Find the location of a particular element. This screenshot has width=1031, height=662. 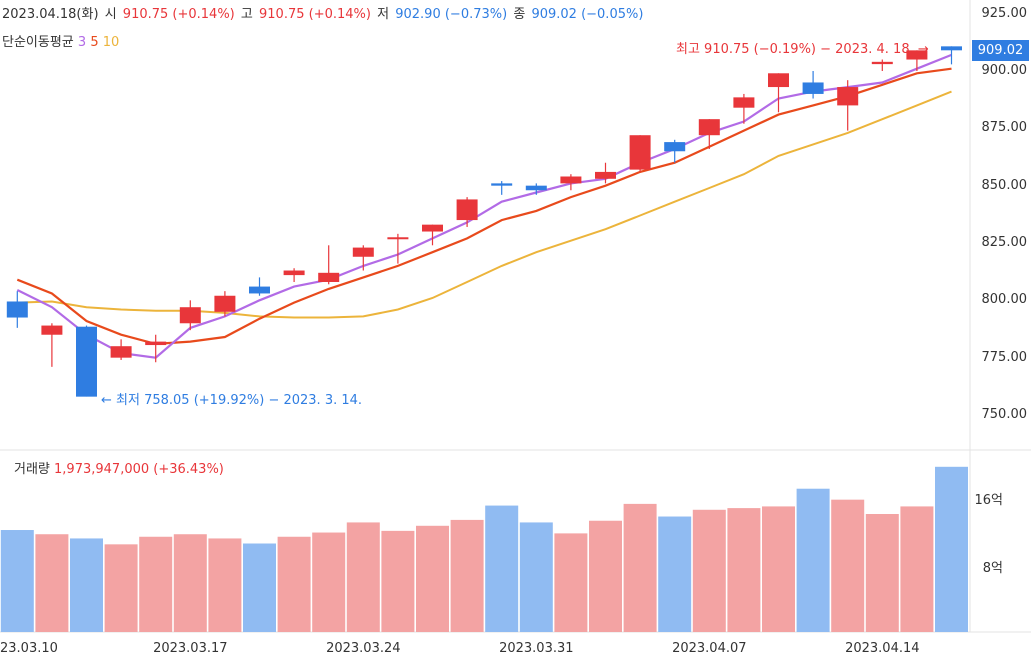

open-value: 910.75 (+0.14%) is located at coordinates (178, 14).